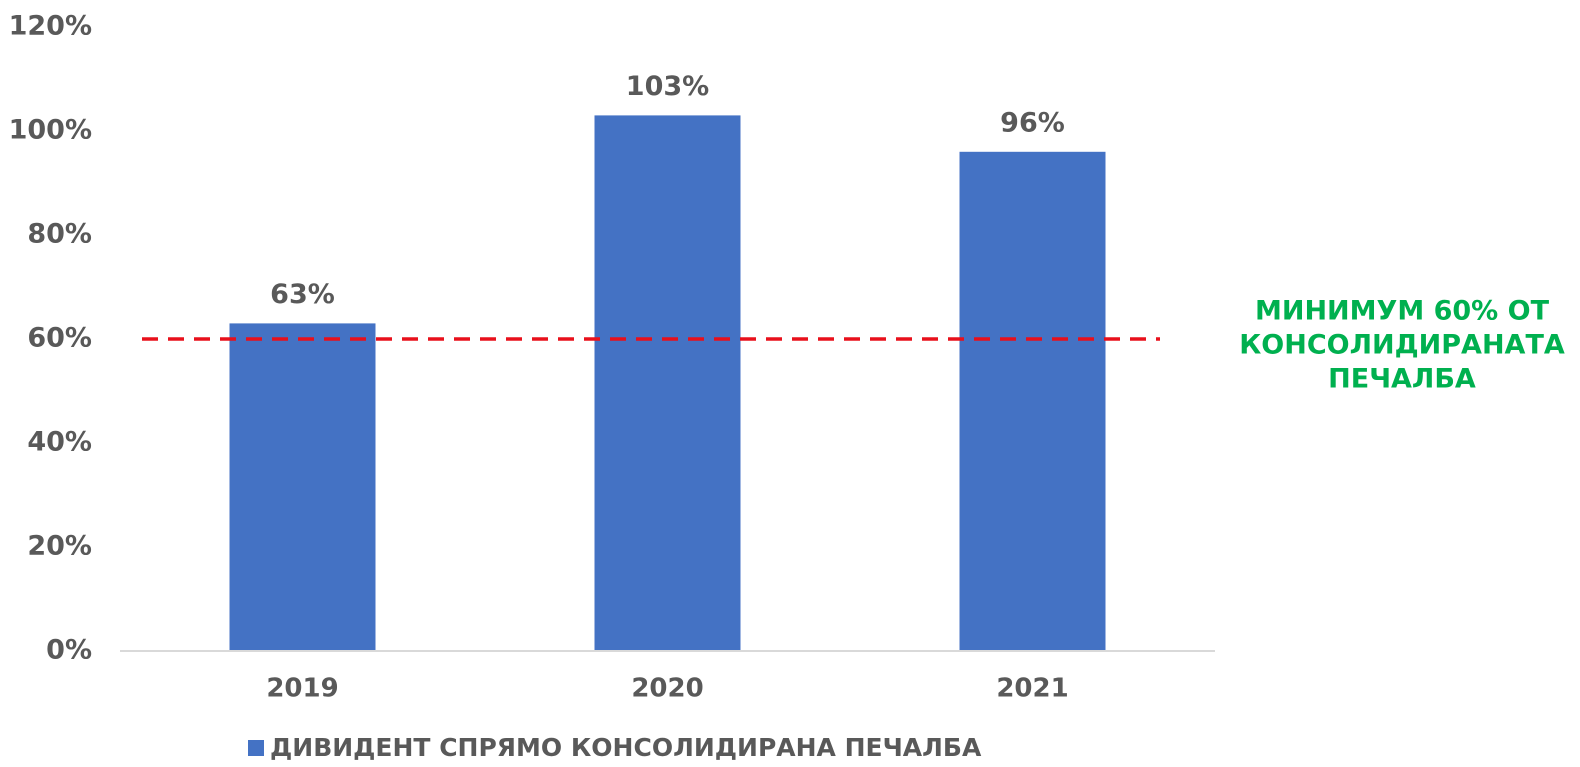 The width and height of the screenshot is (1580, 767). I want to click on x-tick-label: 2019, so click(302, 689).